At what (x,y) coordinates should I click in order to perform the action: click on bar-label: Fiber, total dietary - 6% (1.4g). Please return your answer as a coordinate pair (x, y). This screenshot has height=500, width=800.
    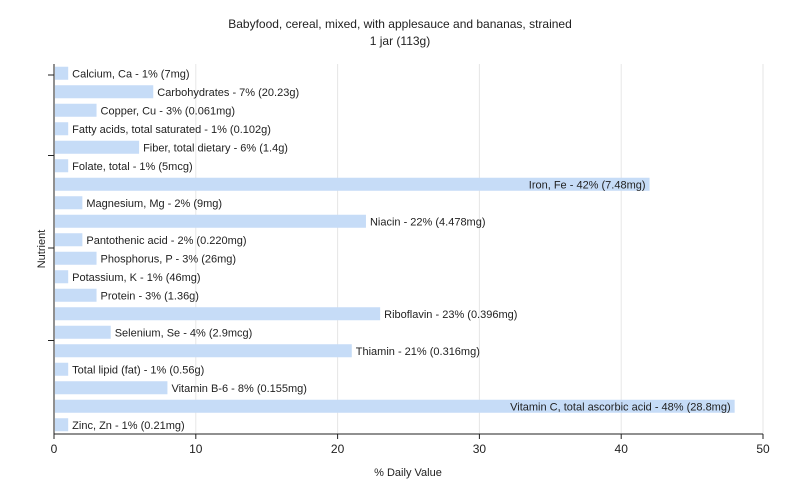
    Looking at the image, I should click on (215, 148).